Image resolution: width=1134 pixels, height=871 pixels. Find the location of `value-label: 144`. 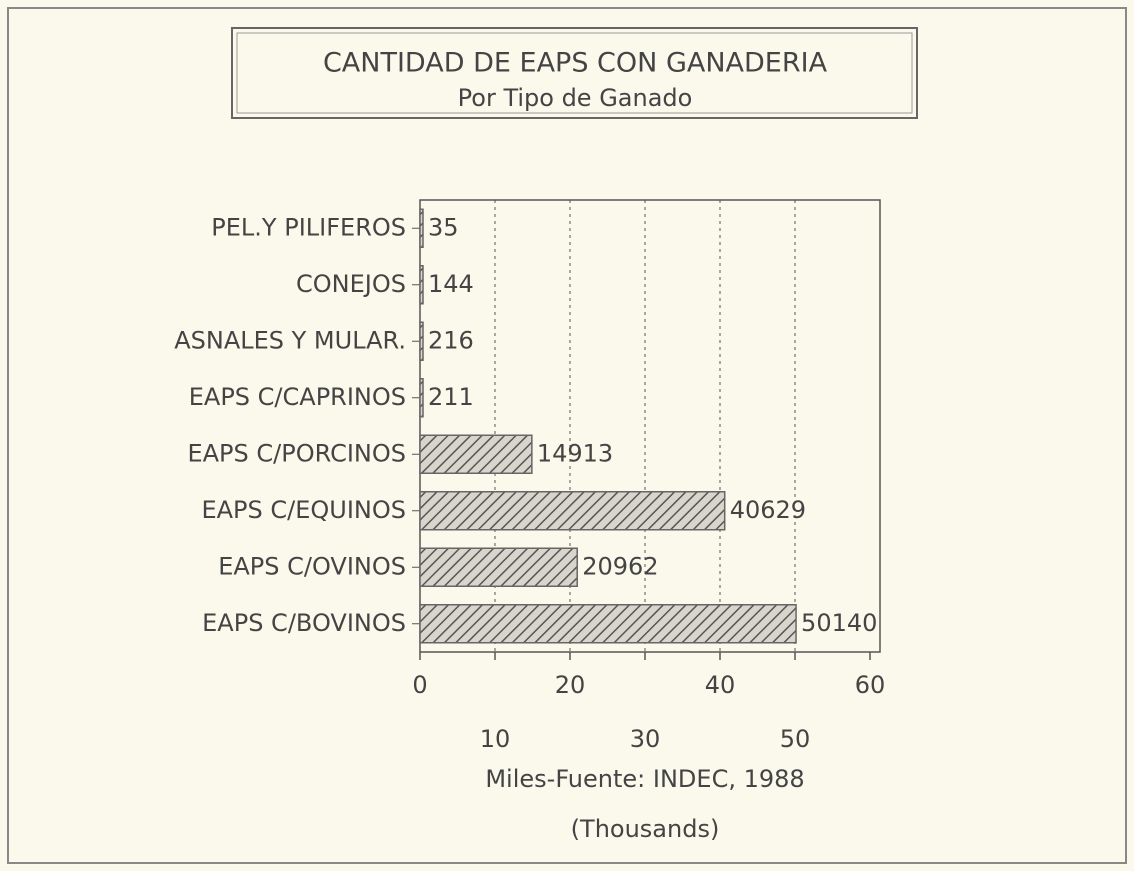

value-label: 144 is located at coordinates (451, 284).